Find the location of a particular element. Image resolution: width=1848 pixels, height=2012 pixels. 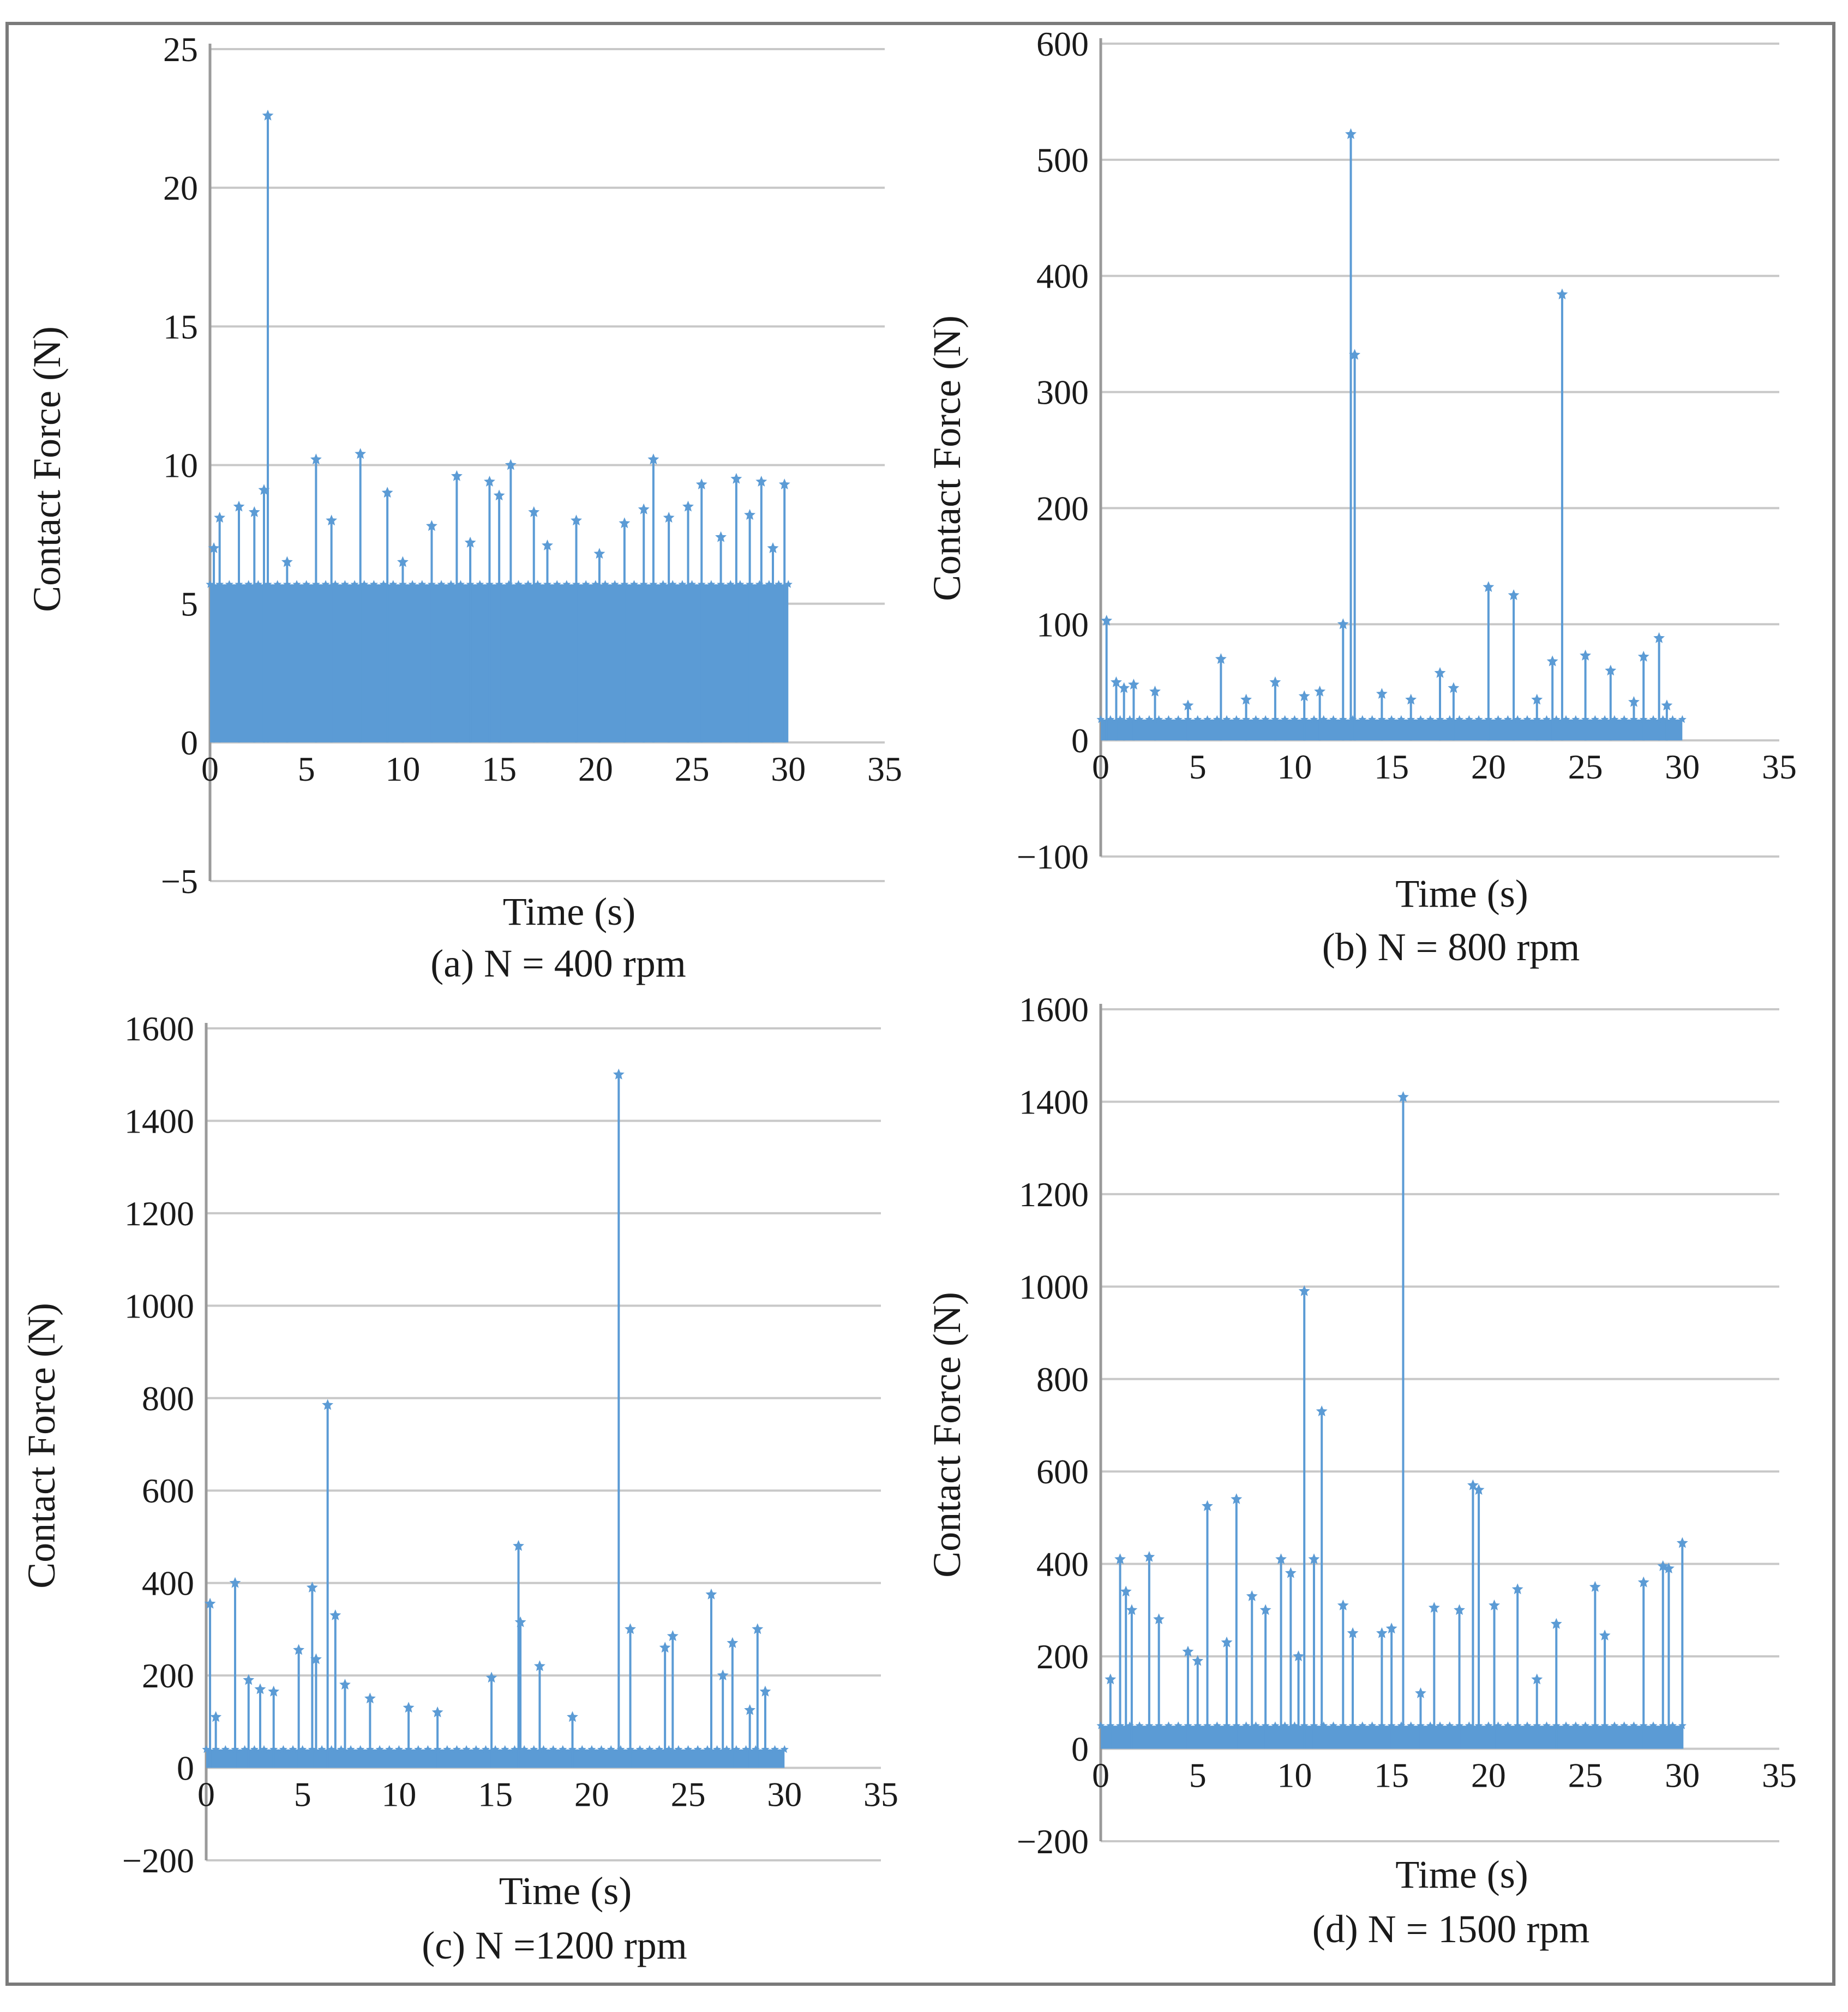

x-tick-label: 10 is located at coordinates (402, 769).